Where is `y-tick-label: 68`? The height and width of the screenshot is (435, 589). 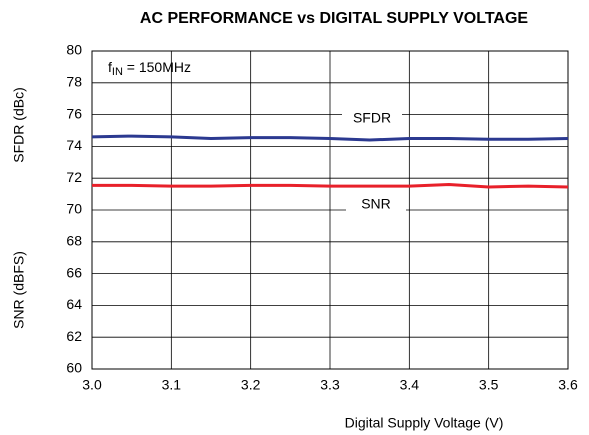
y-tick-label: 68 is located at coordinates (74, 241).